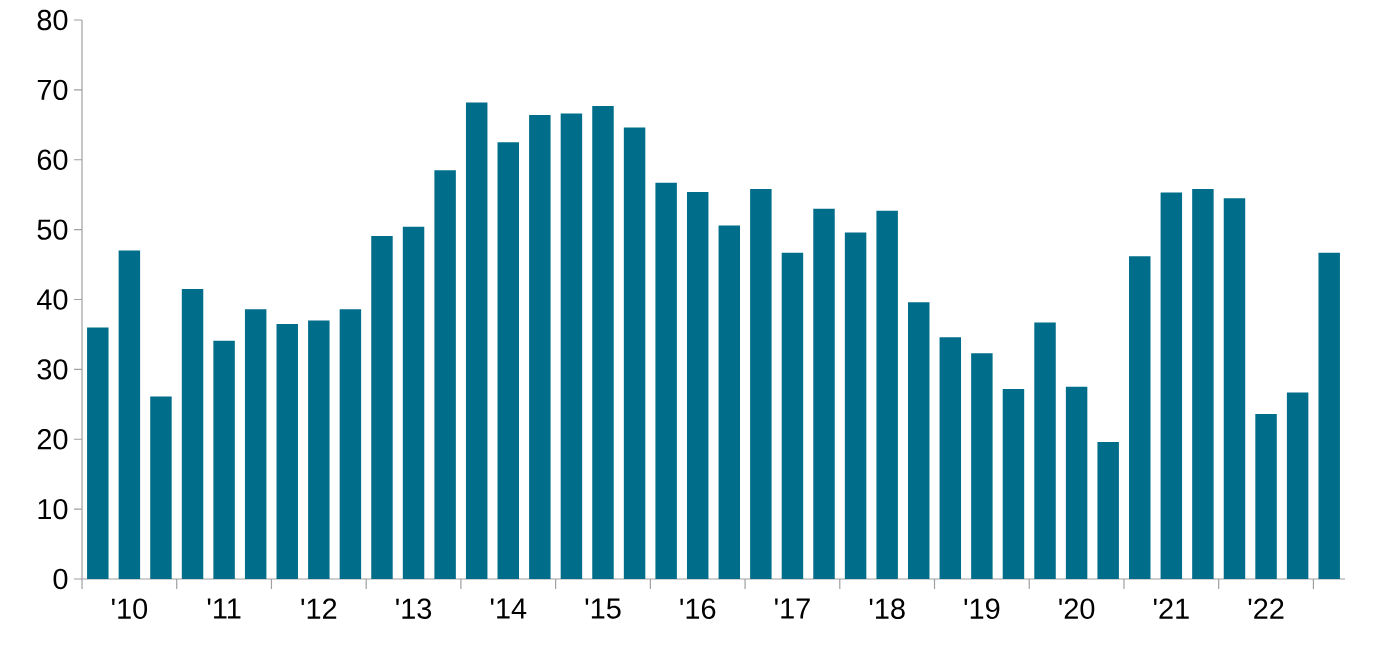 The height and width of the screenshot is (650, 1375). I want to click on x-tick-label: '13, so click(414, 608).